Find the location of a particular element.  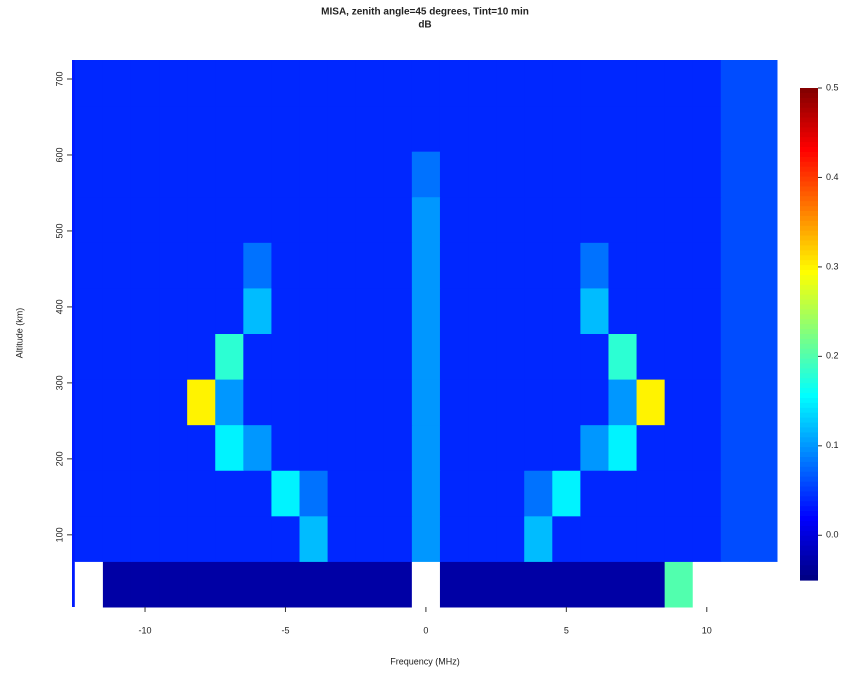

x-axis-label: Frequency (MHz) is located at coordinates (425, 661).